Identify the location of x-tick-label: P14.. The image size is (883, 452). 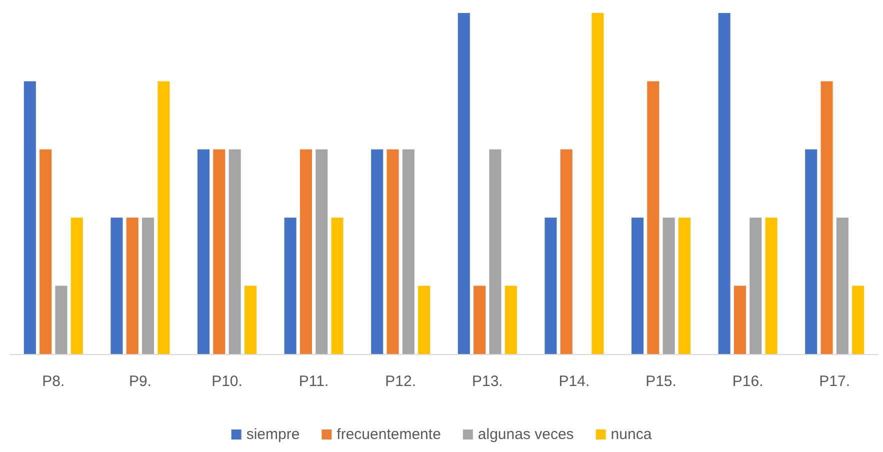
(574, 381).